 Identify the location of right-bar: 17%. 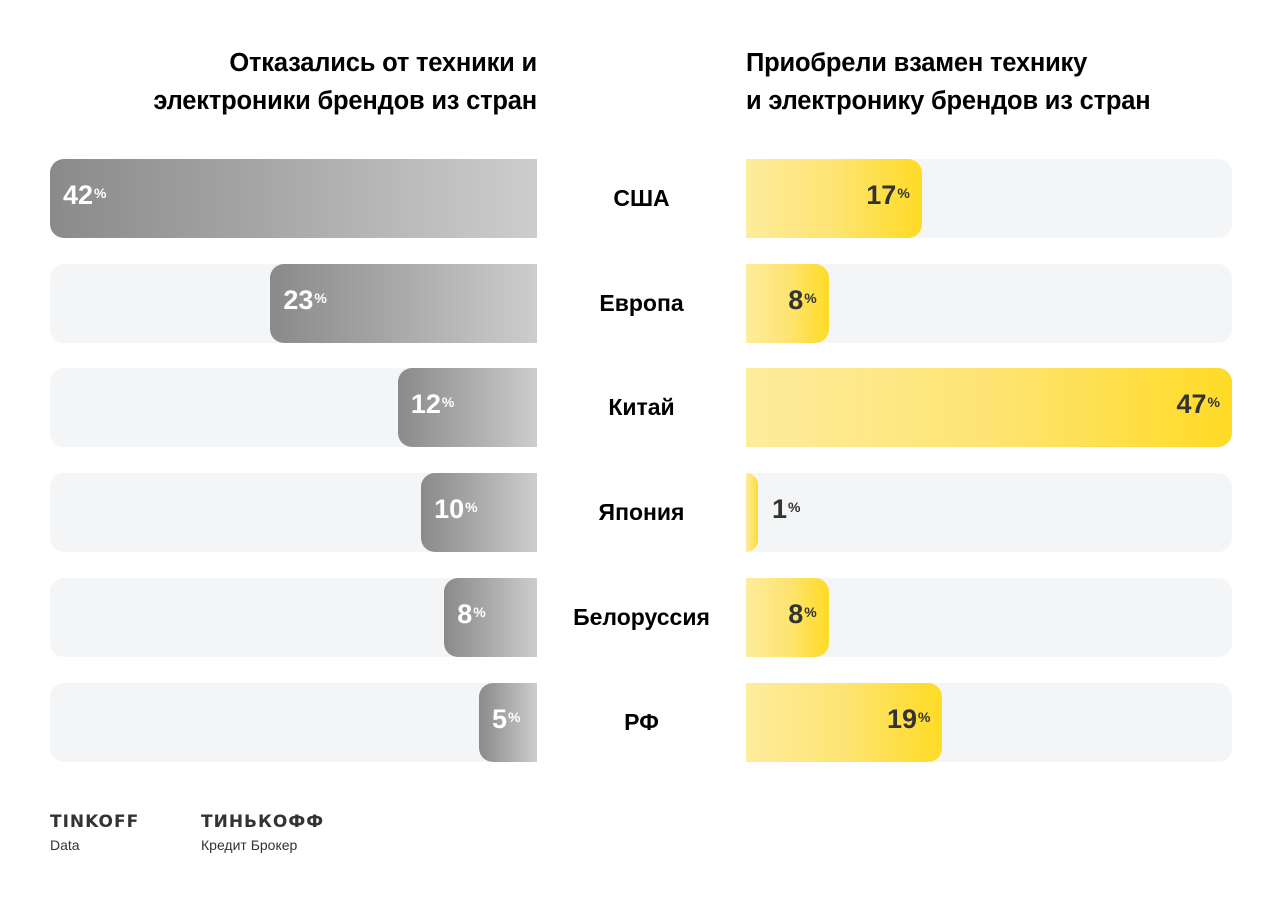
(834, 198).